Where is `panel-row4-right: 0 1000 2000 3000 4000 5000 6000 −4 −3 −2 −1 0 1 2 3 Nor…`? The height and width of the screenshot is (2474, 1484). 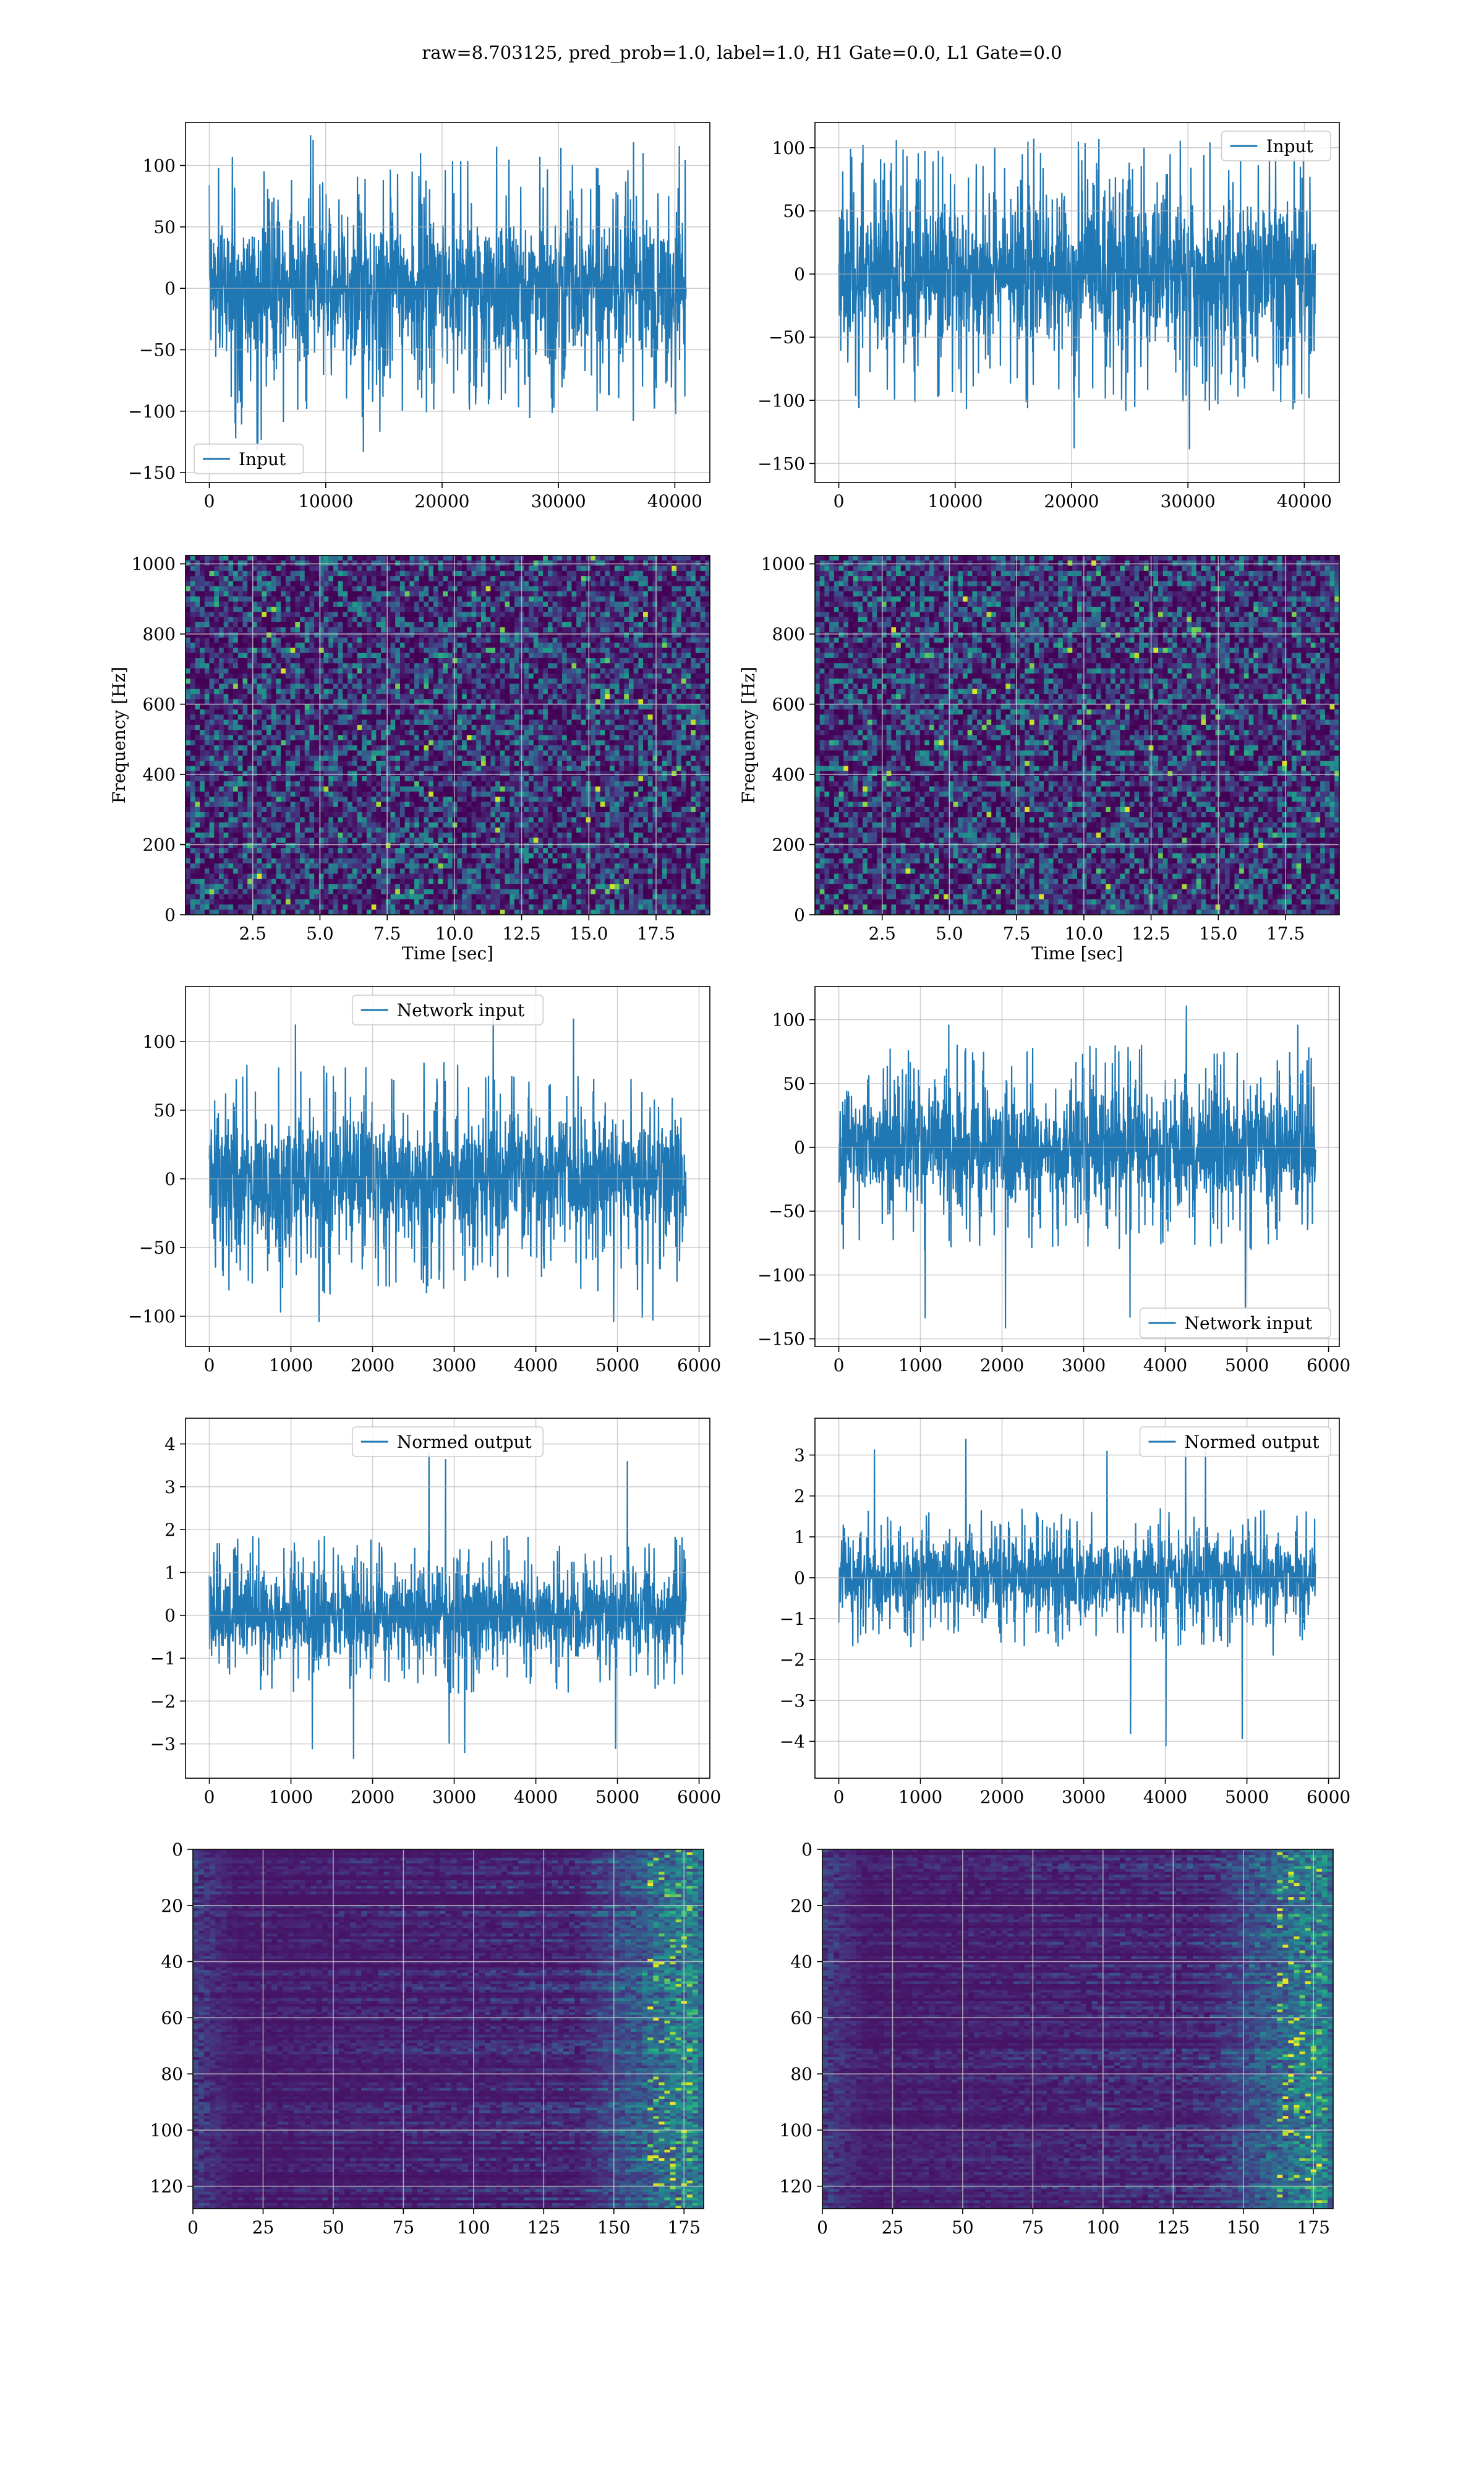 panel-row4-right: 0 1000 2000 3000 4000 5000 6000 −4 −3 −2 −1 0 1 2 3 Nor… is located at coordinates (1065, 1612).